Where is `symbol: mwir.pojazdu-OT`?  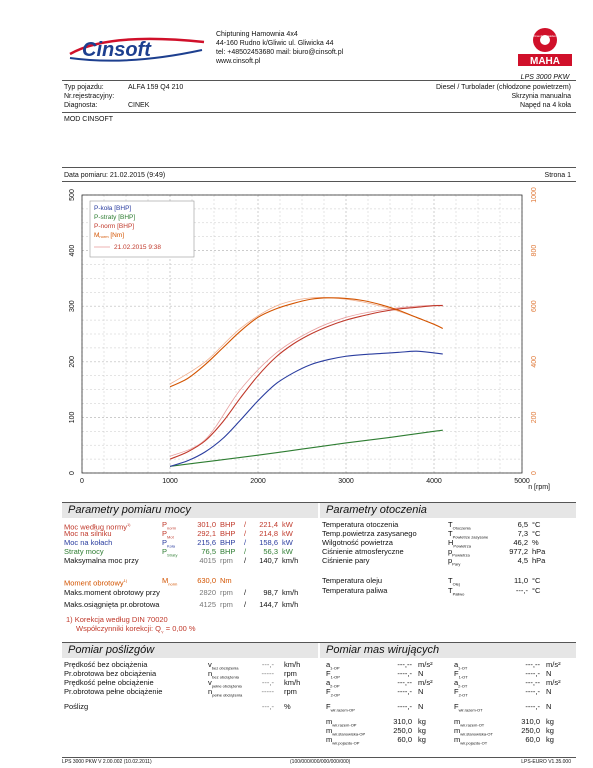 symbol: mwir.pojazdu-OT is located at coordinates (471, 740).